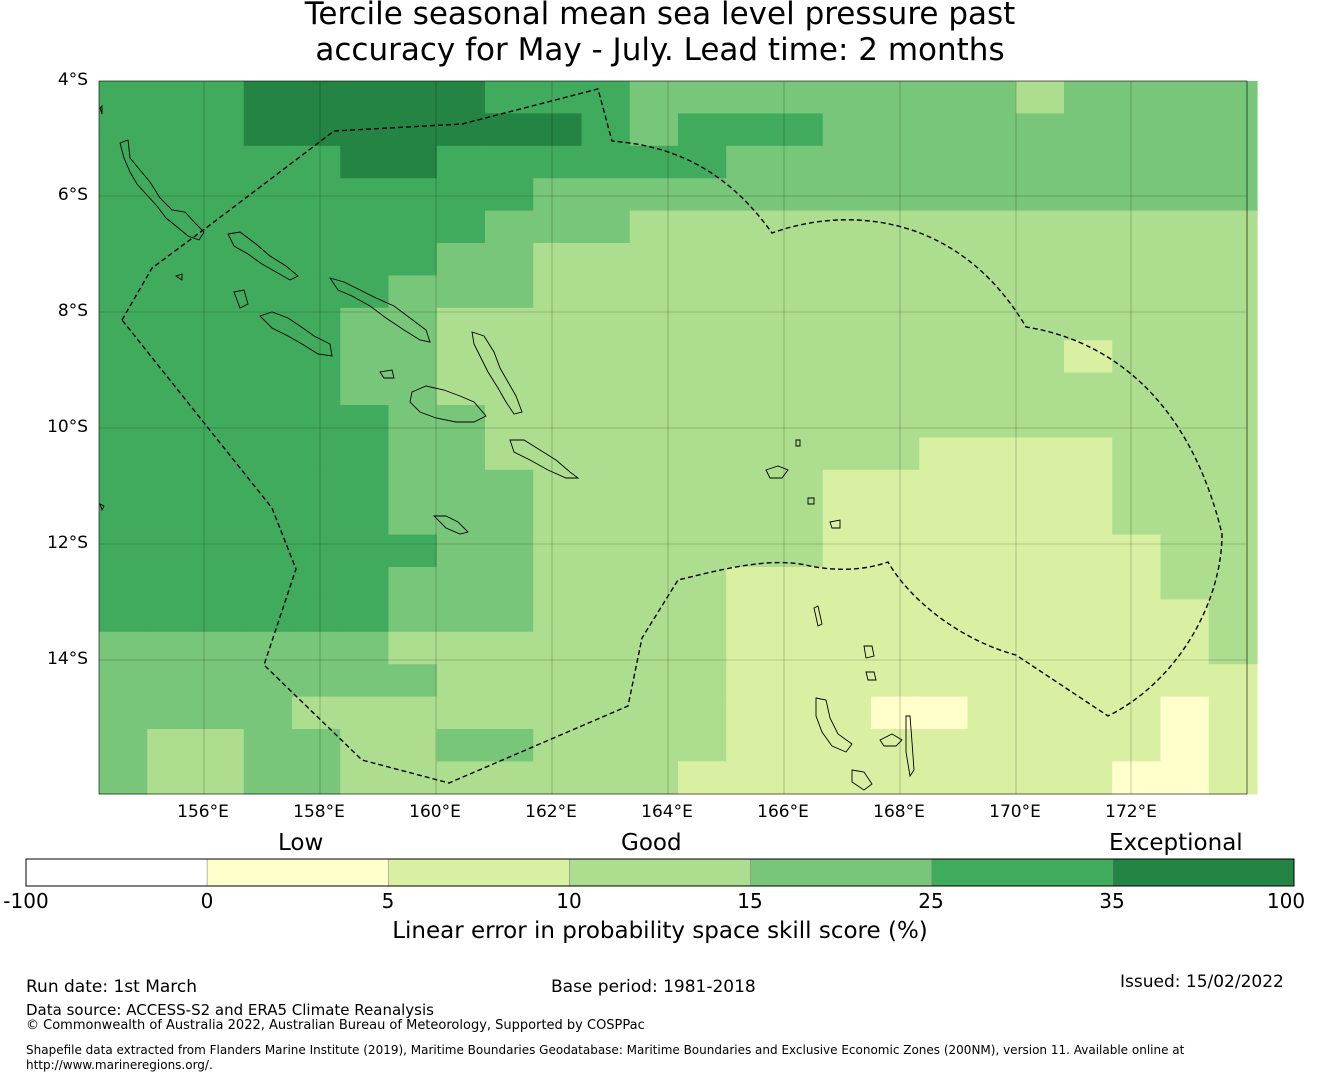  What do you see at coordinates (263, 256) in the screenshot?
I see `coastline-choiseul` at bounding box center [263, 256].